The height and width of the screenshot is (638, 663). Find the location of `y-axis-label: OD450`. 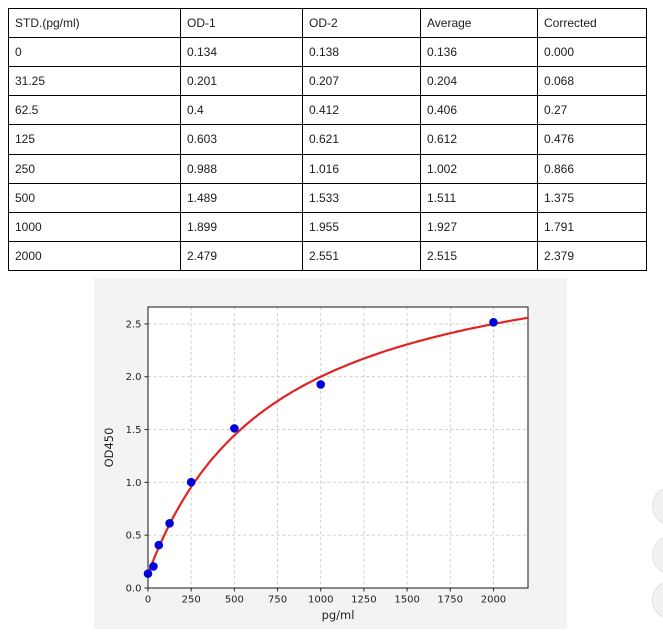

y-axis-label: OD450 is located at coordinates (109, 448).